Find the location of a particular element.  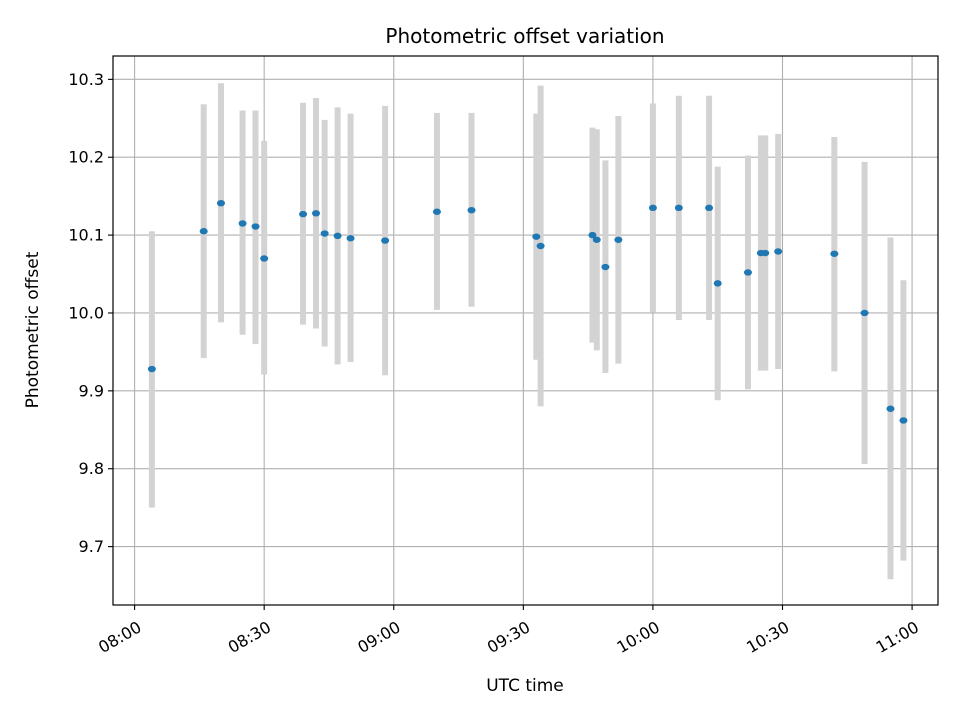

chart-title: Photometric offset variation is located at coordinates (524, 36).